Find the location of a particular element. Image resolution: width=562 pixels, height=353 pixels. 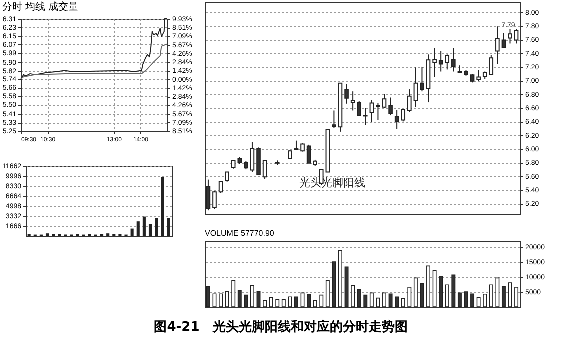

chart-title: VOLUME 57770.90 is located at coordinates (240, 233).